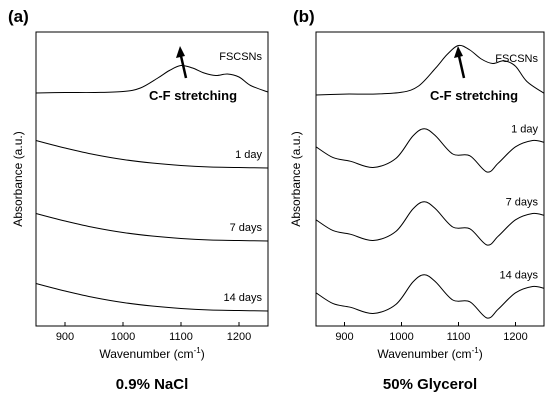 The width and height of the screenshot is (550, 405). Describe the element at coordinates (18, 178) in the screenshot. I see `panel-a-ylabel: Absorbance (a.u.)` at that location.